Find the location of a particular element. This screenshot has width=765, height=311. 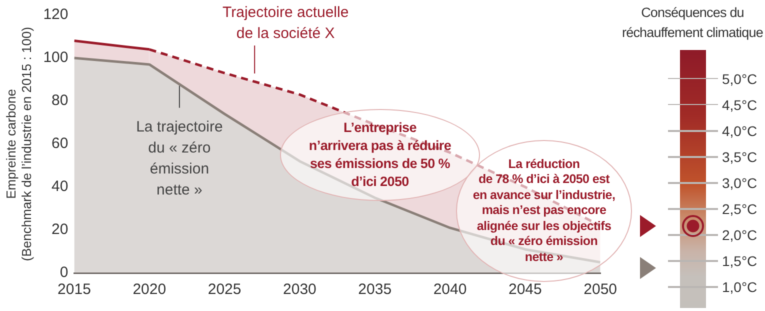

y-tick-label: 0 is located at coordinates (64, 273).